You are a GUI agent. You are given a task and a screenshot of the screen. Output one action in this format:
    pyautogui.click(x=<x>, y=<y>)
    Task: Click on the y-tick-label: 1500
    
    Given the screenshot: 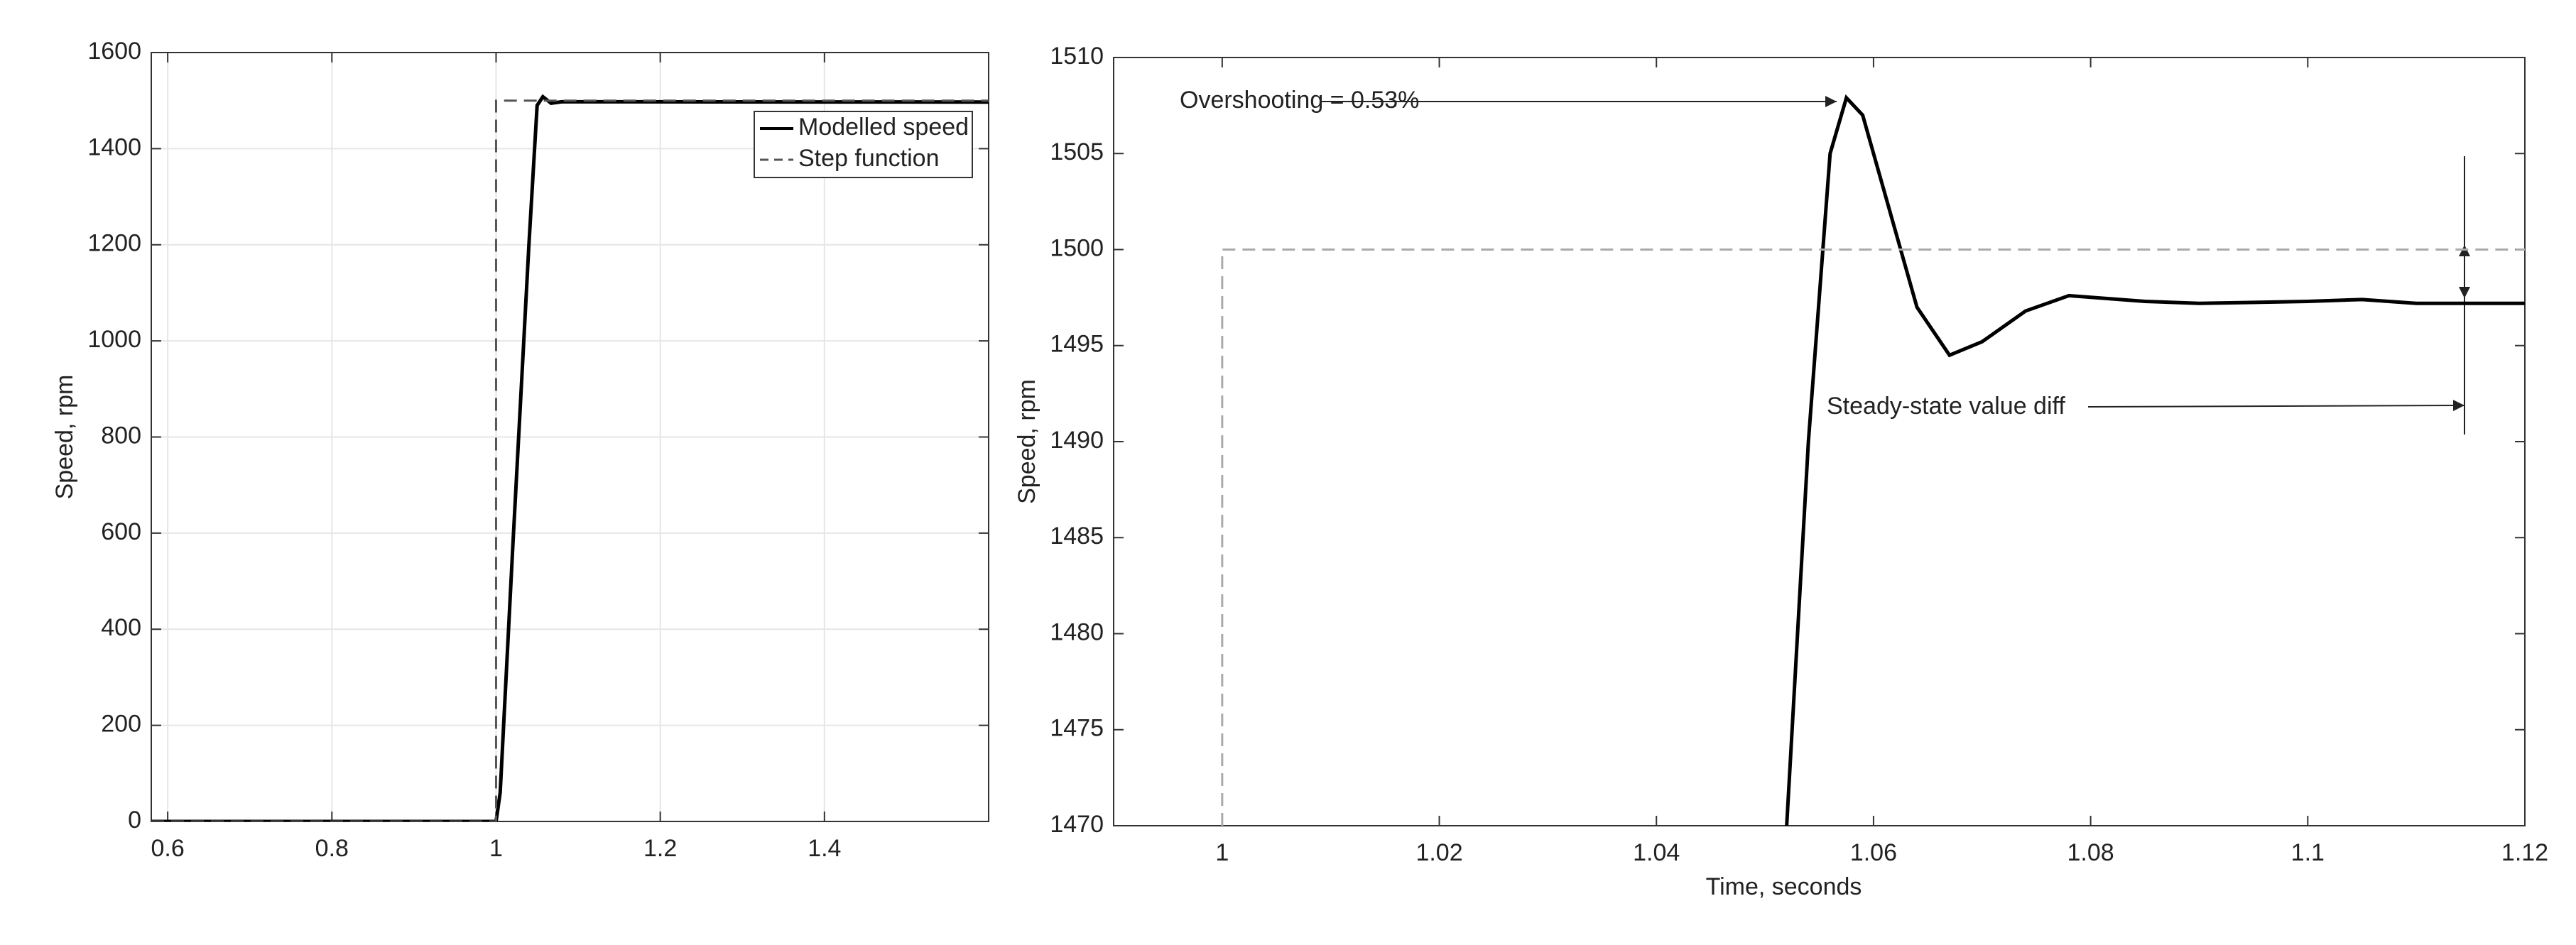 What is the action you would take?
    pyautogui.click(x=1077, y=247)
    